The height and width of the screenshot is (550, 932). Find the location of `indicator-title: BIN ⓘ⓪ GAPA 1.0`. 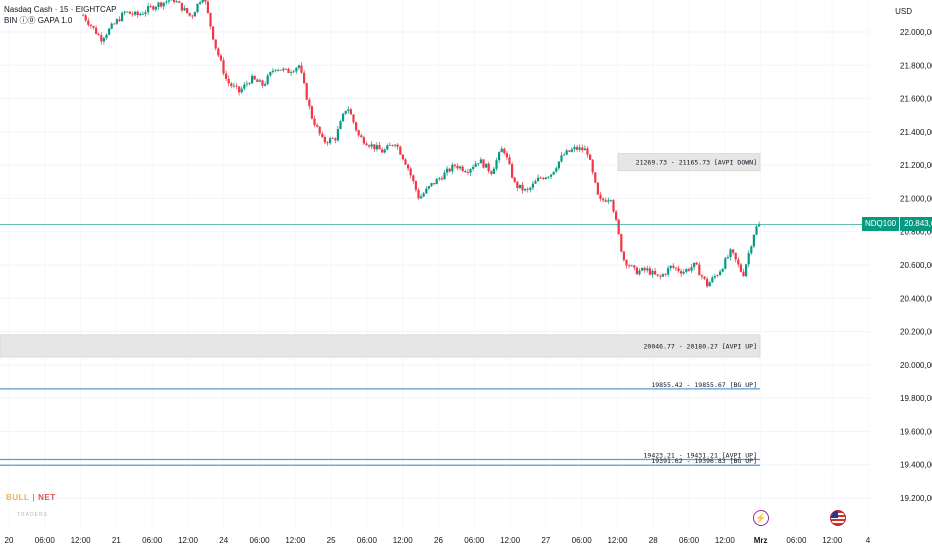

indicator-title: BIN ⓘ⓪ GAPA 1.0 is located at coordinates (38, 20).